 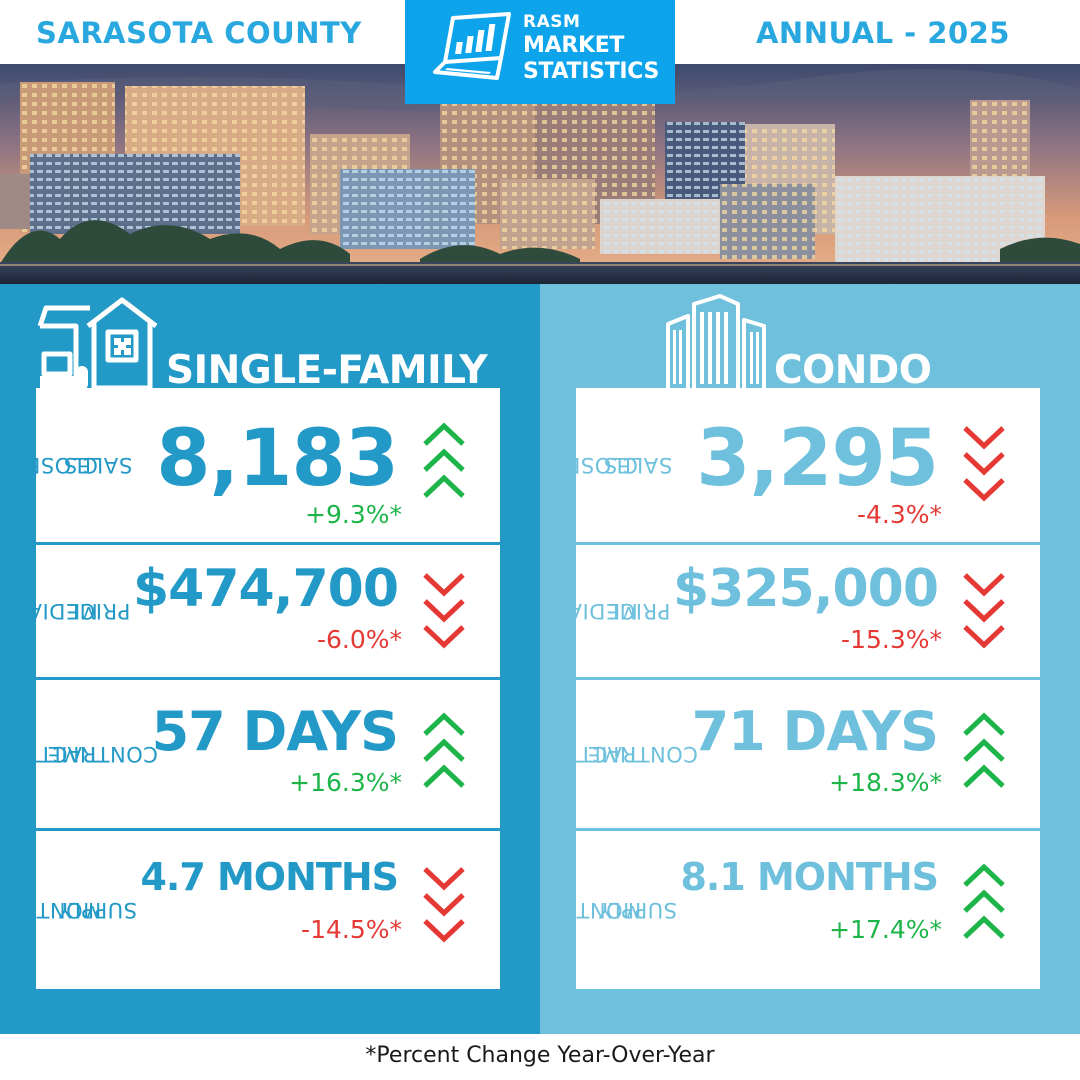 What do you see at coordinates (269, 877) in the screenshot?
I see `metric-value: 4.7 MONTHS` at bounding box center [269, 877].